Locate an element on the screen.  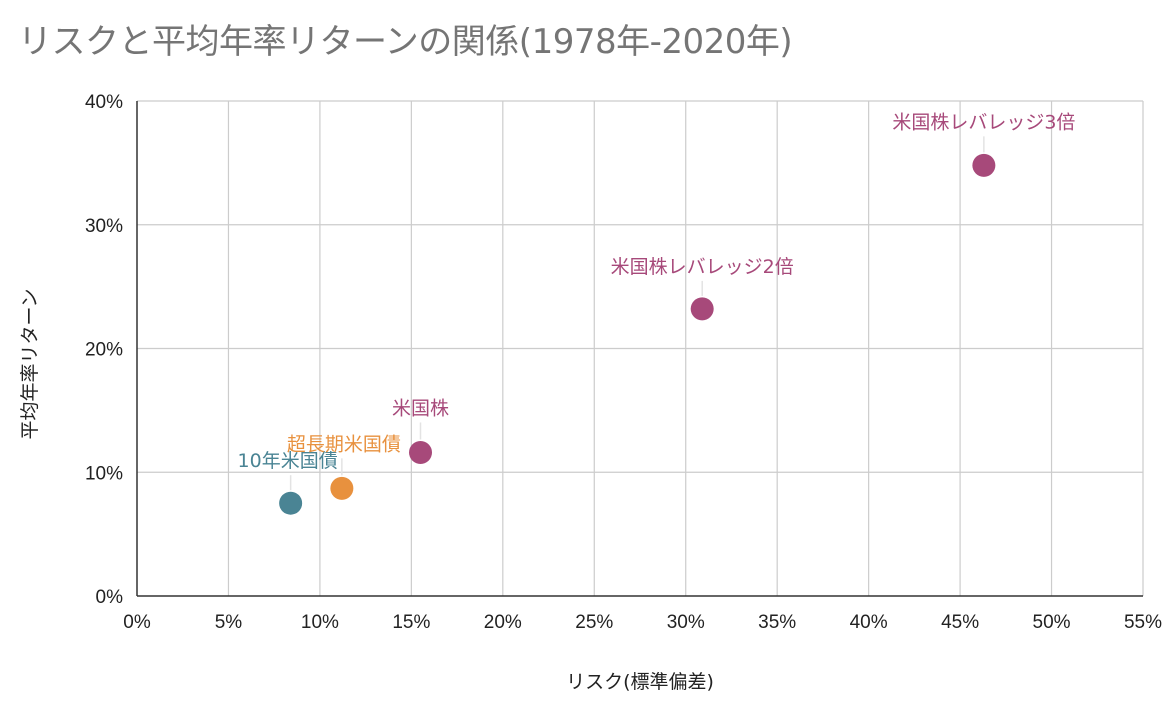
data-point-label: 米国株レバレッジ3倍 is located at coordinates (983, 122).